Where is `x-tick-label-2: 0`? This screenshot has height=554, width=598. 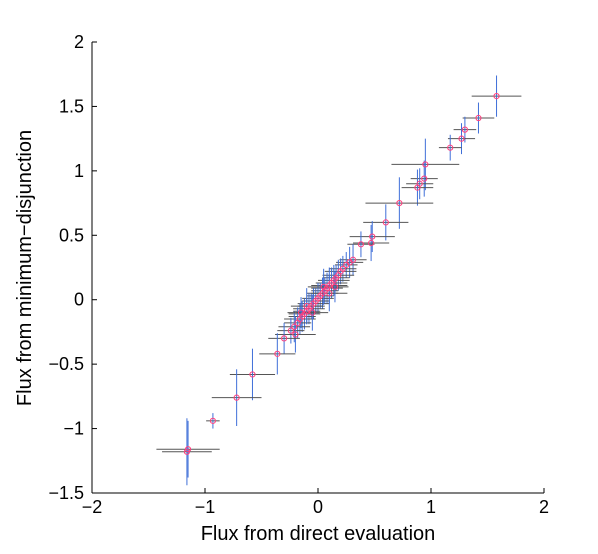
x-tick-label-2: 0 is located at coordinates (318, 507).